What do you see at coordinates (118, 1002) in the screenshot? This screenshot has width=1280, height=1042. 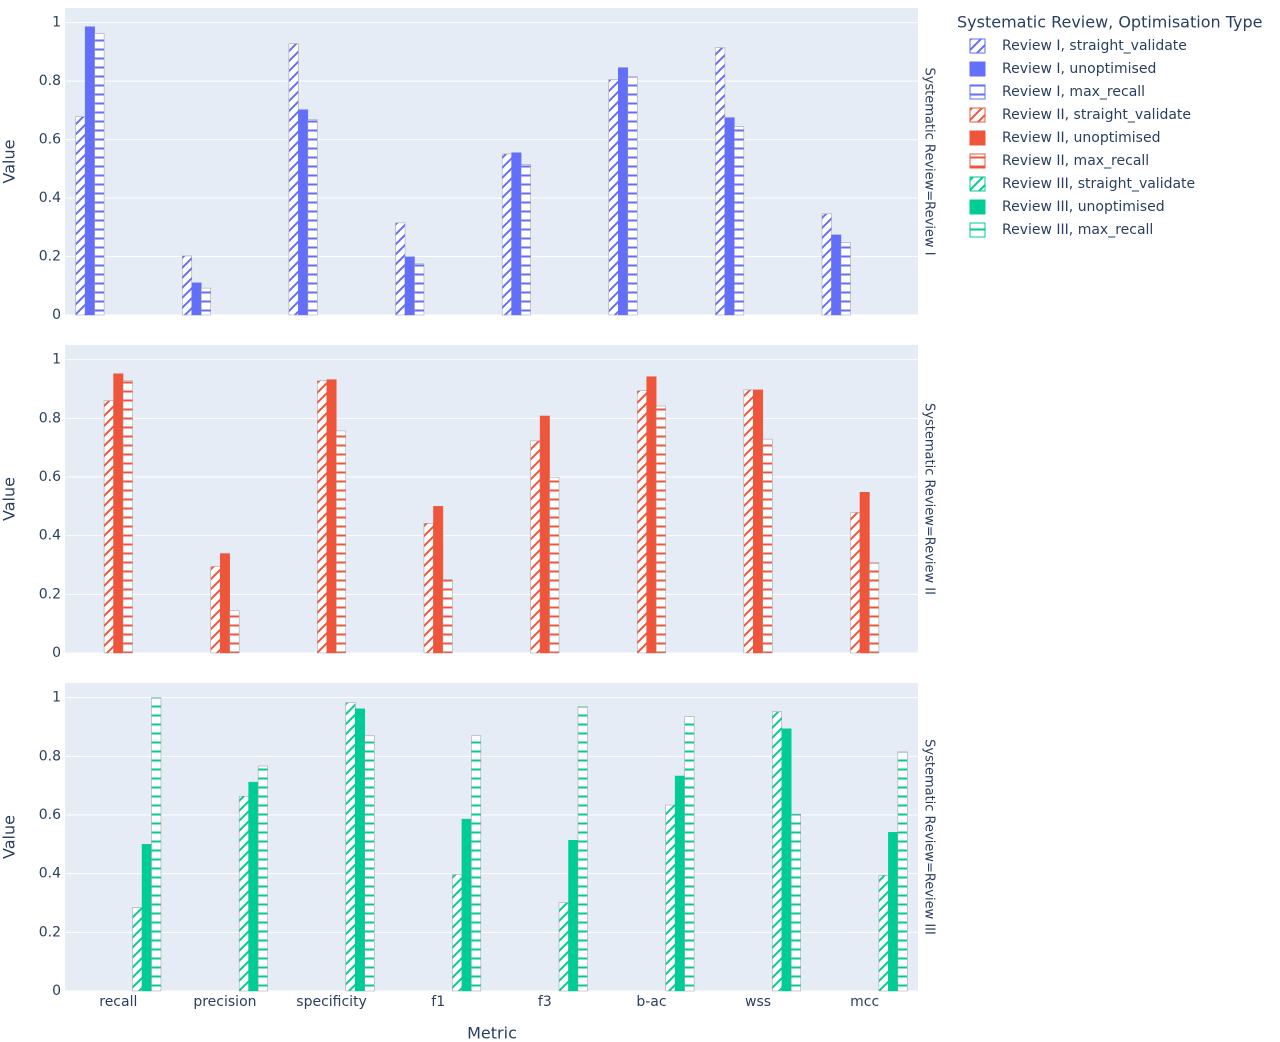 I see `x-tick-label: recall` at bounding box center [118, 1002].